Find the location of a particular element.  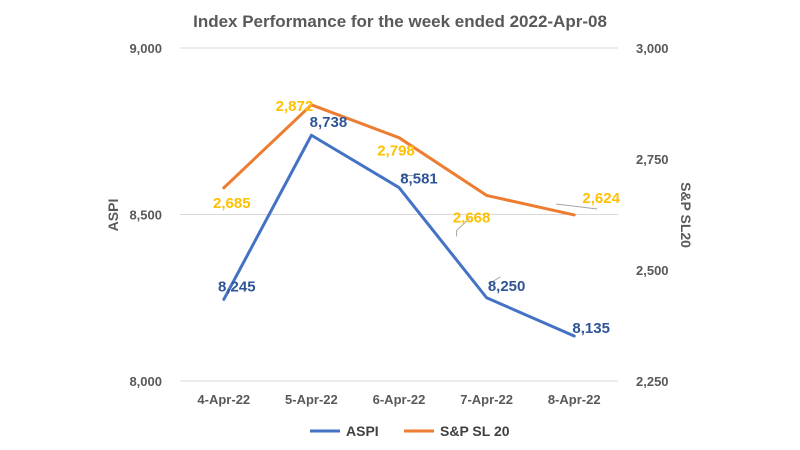

left-tick-label: 8,500 is located at coordinates (145, 215).